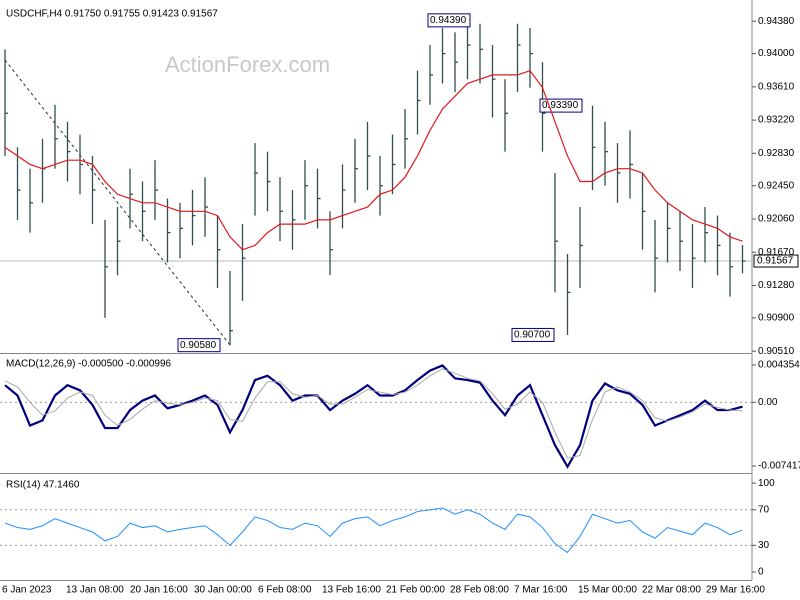 This screenshot has height=600, width=800. Describe the element at coordinates (117, 202) in the screenshot. I see `trend-line` at that location.